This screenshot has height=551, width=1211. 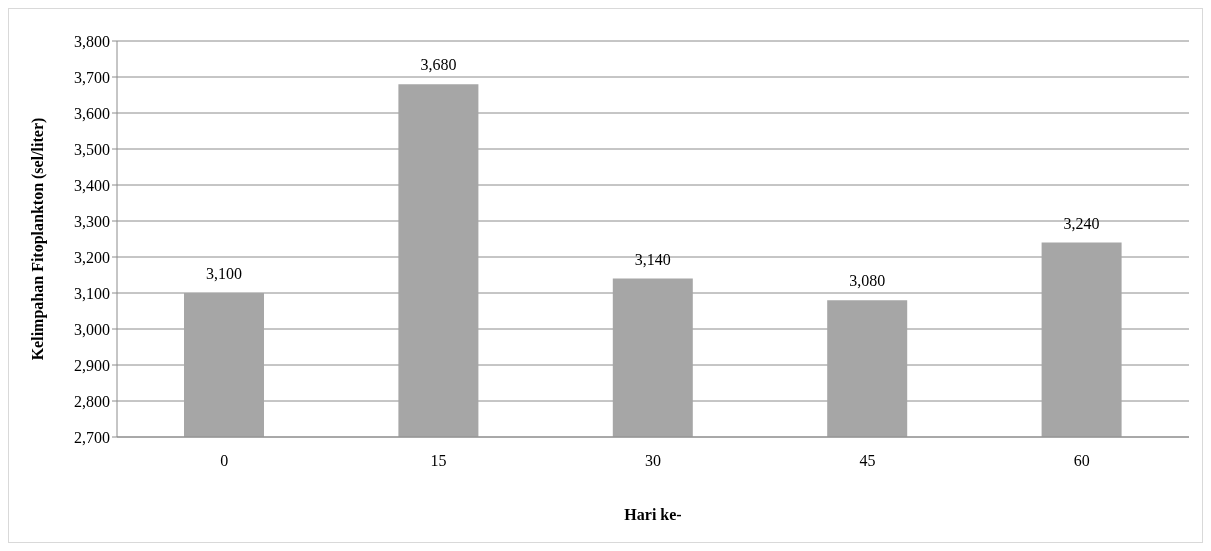 What do you see at coordinates (37, 239) in the screenshot?
I see `y-axis-title: Kelimpahan Fitoplankton (sel/liter)` at bounding box center [37, 239].